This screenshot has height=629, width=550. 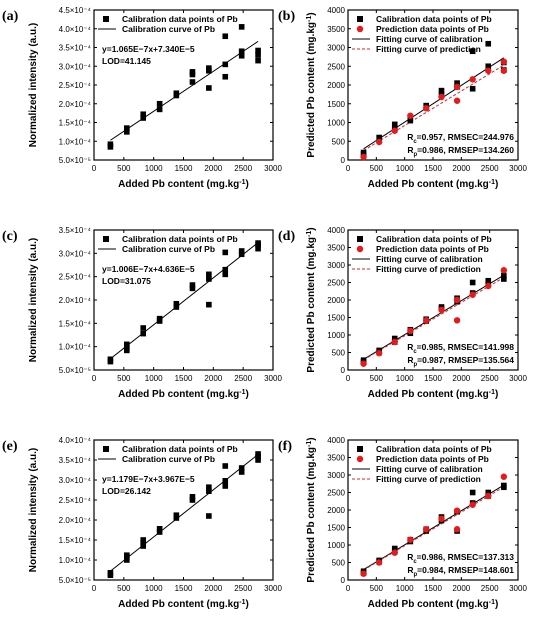 I want to click on prediction-stats: Rp=0.987, RMSEP=135.564, so click(x=460, y=361).